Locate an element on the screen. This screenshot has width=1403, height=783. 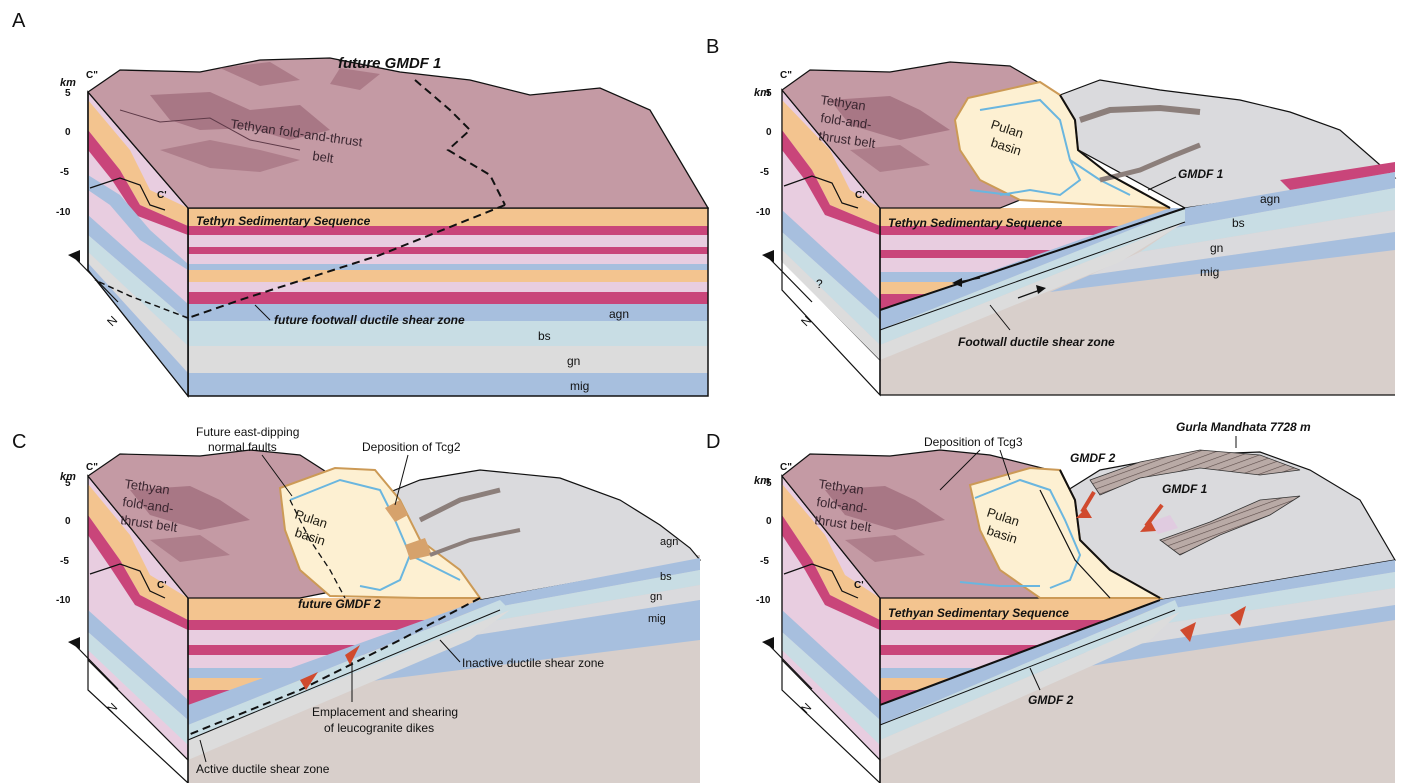
fold-belt-b-line1: Tethyan is located at coordinates (843, 102).